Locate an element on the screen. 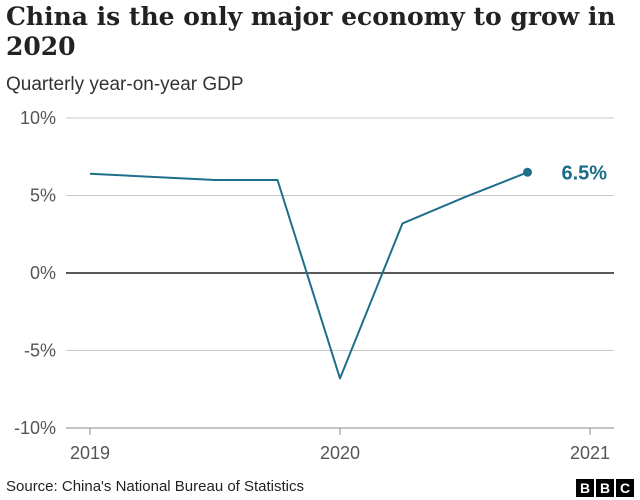  latest-data-point is located at coordinates (527, 172).